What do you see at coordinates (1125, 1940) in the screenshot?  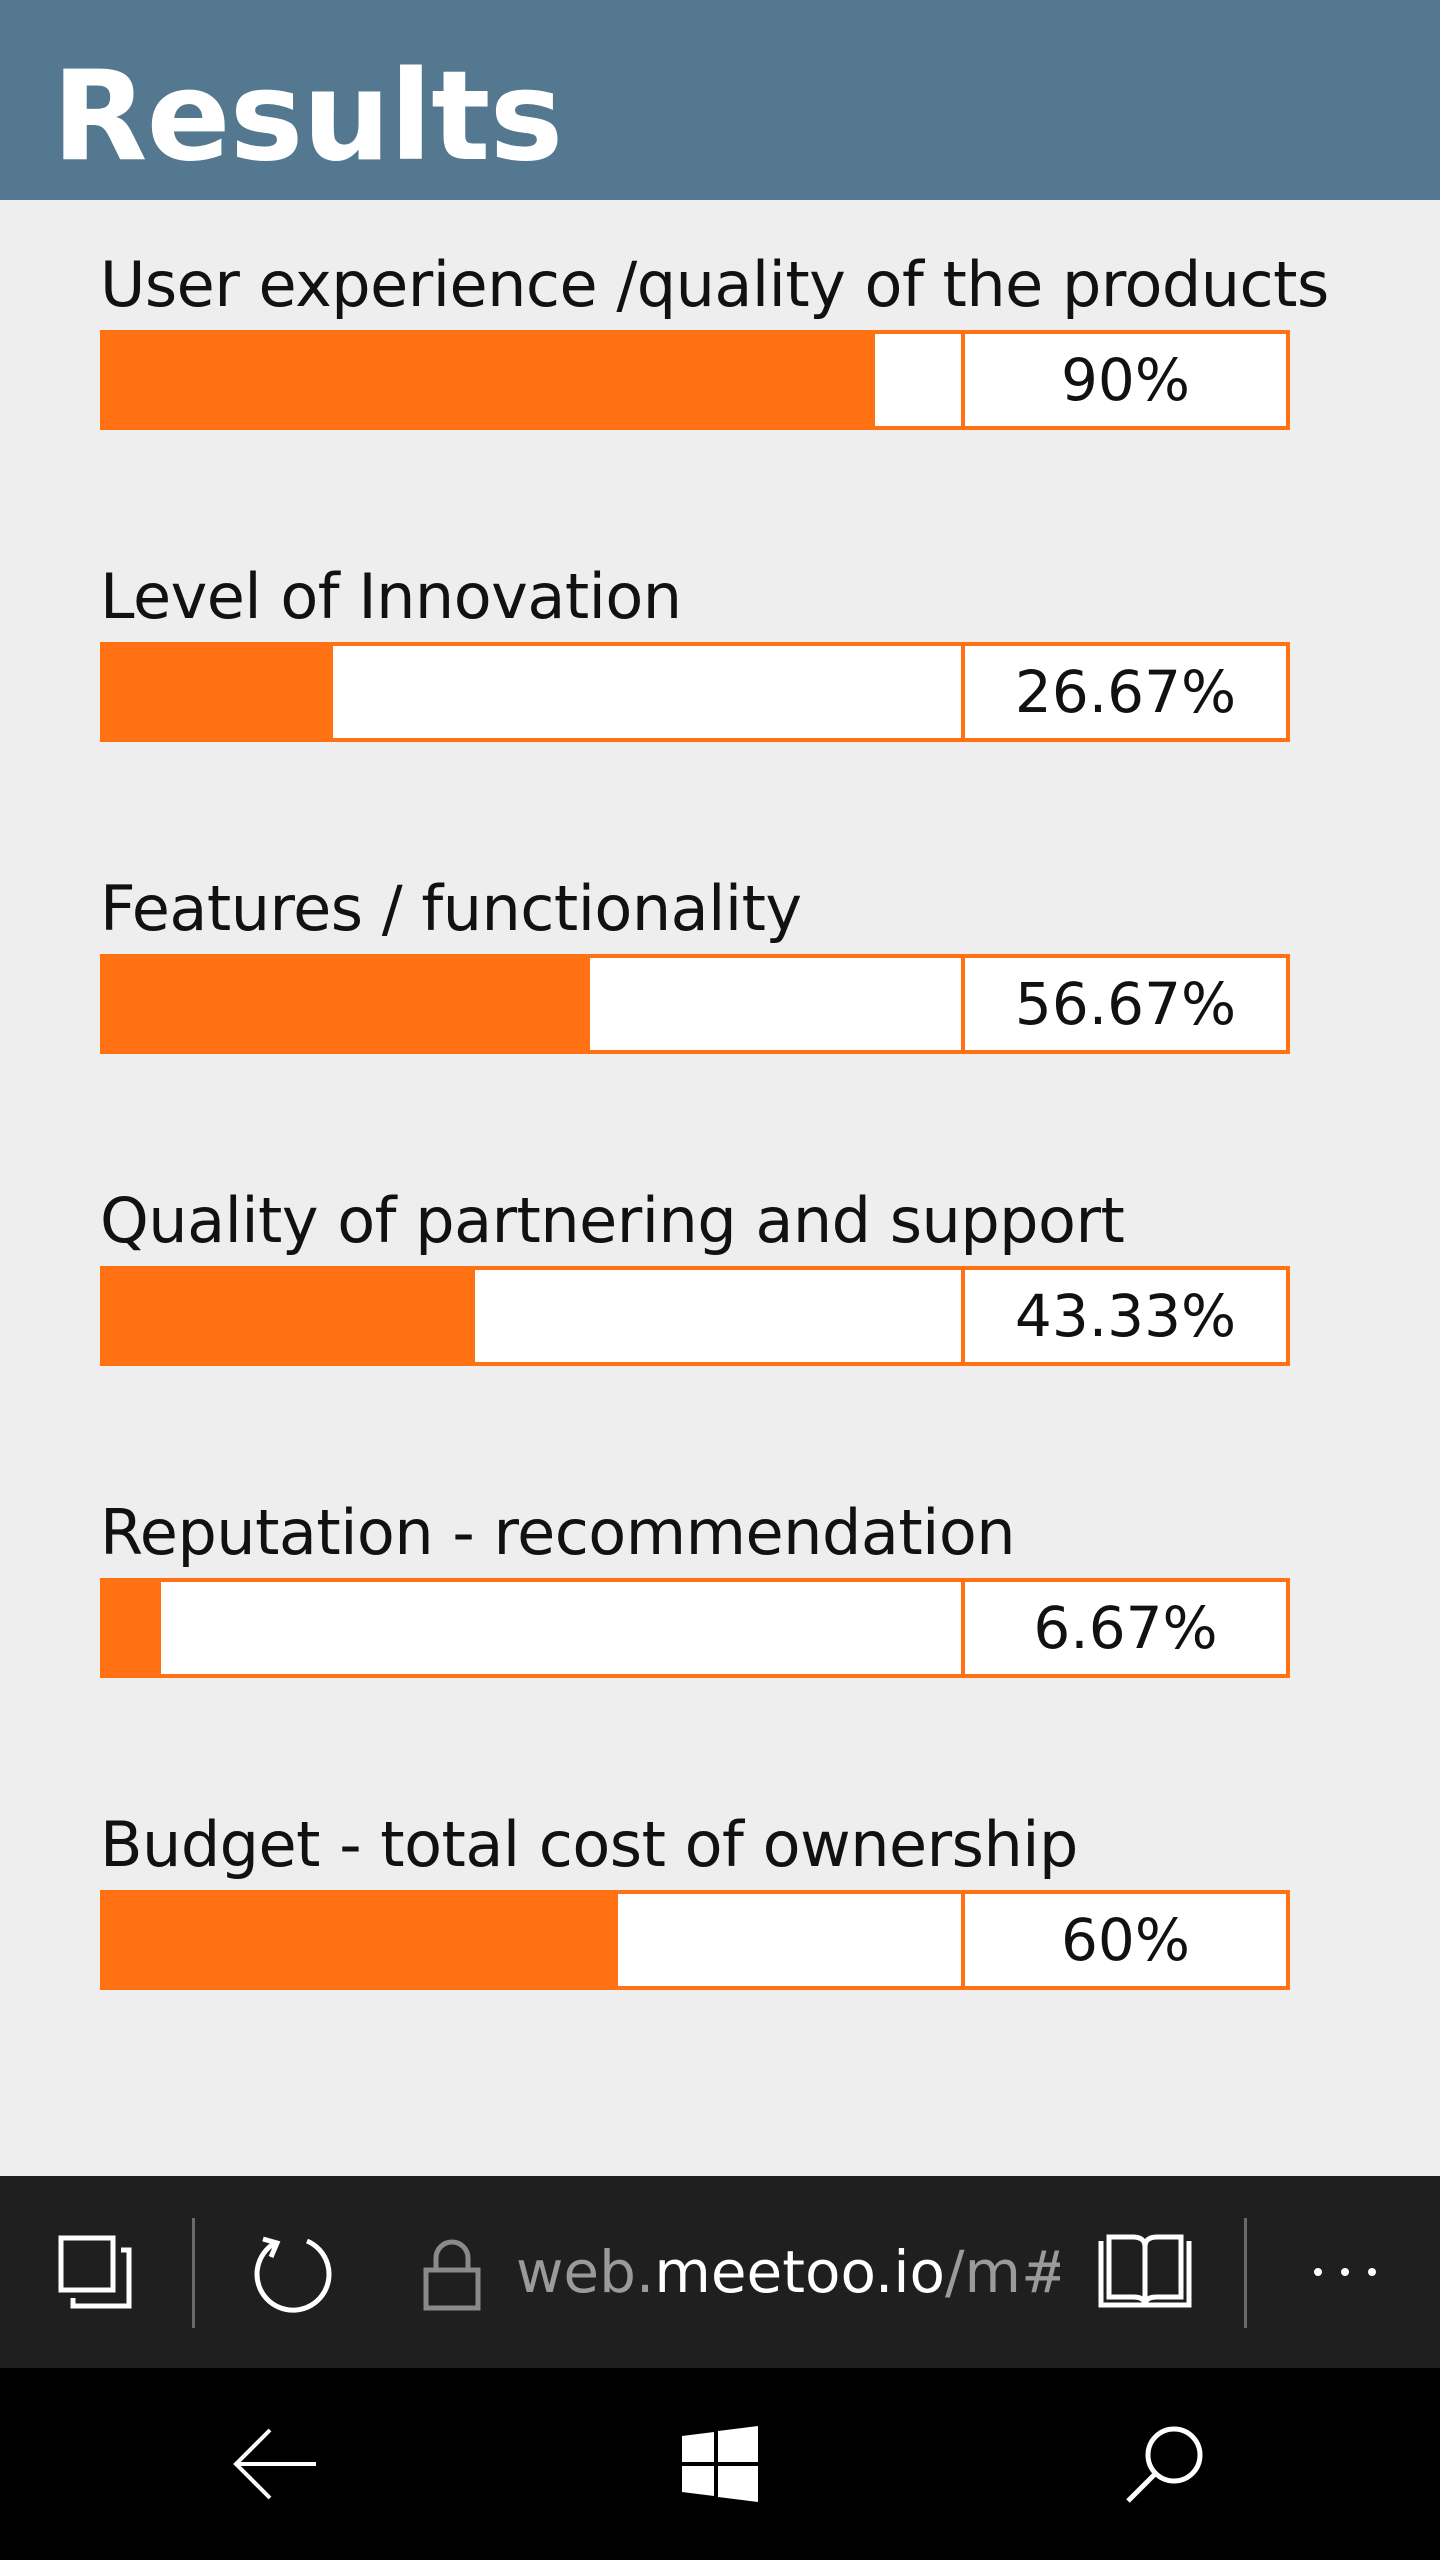 I see `result-percentage: 60%` at bounding box center [1125, 1940].